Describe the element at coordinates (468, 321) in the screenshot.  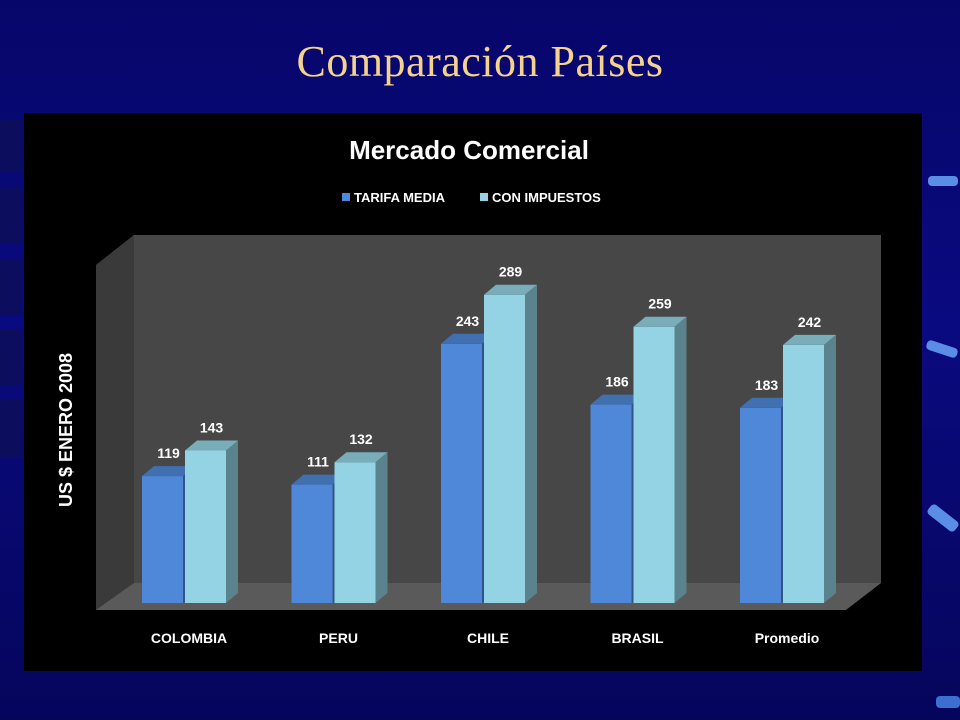
I see `data-label: 243` at that location.